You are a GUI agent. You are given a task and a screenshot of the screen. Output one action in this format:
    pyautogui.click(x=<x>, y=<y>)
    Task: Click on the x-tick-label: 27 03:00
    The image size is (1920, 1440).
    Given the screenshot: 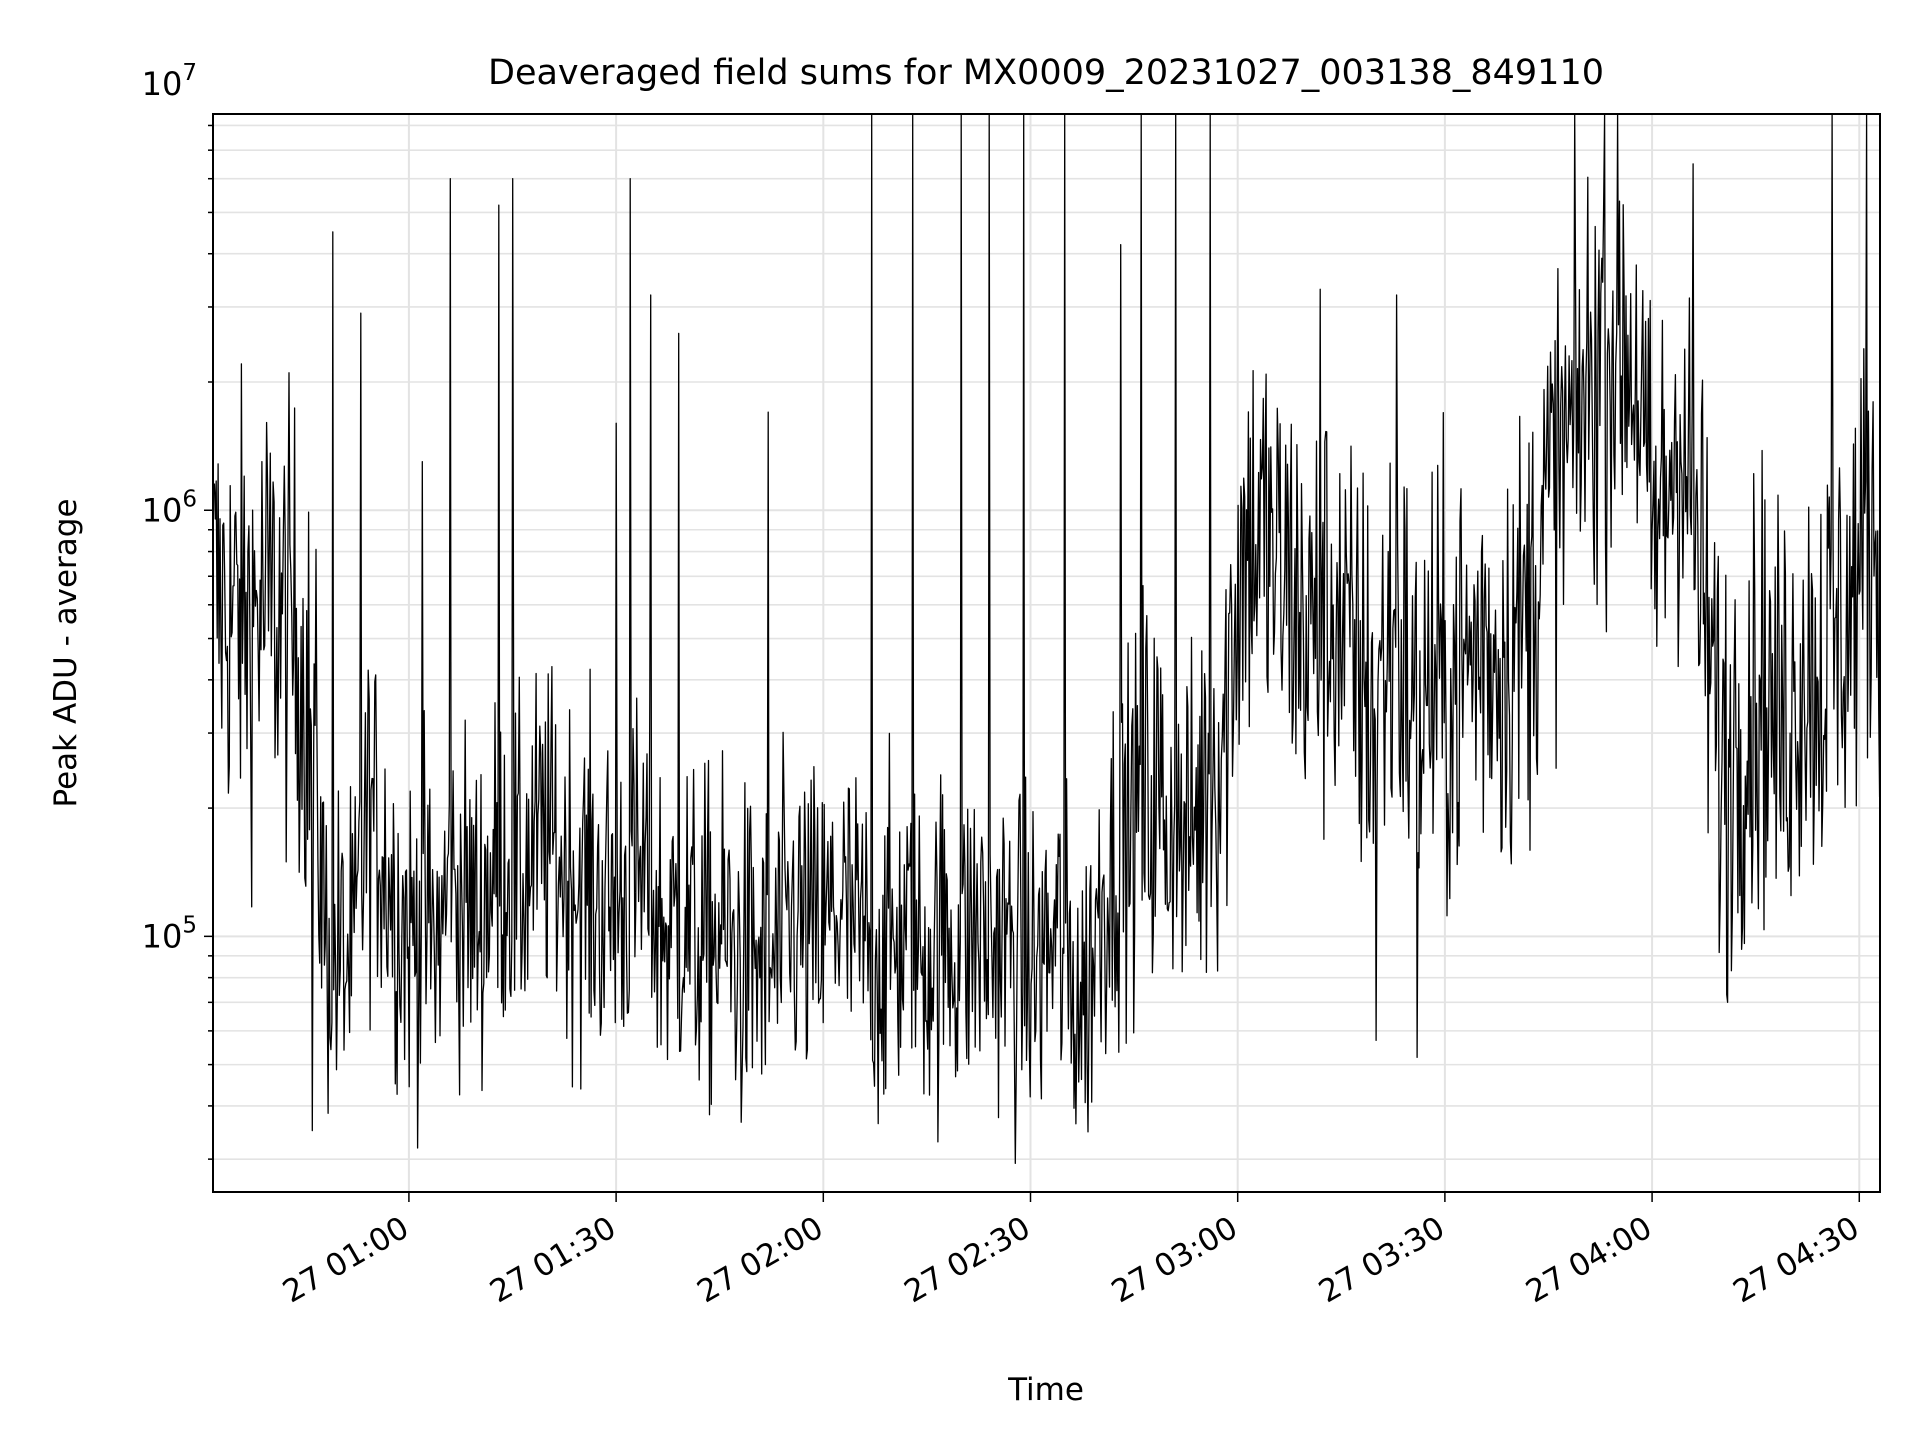 What is the action you would take?
    pyautogui.click(x=1175, y=1260)
    